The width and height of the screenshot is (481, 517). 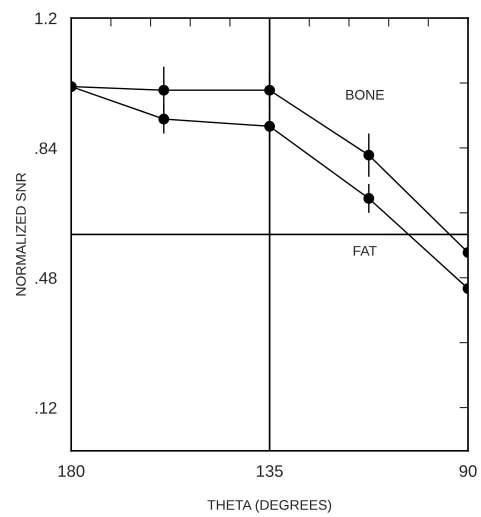 What do you see at coordinates (468, 471) in the screenshot?
I see `x-tick-label: 90` at bounding box center [468, 471].